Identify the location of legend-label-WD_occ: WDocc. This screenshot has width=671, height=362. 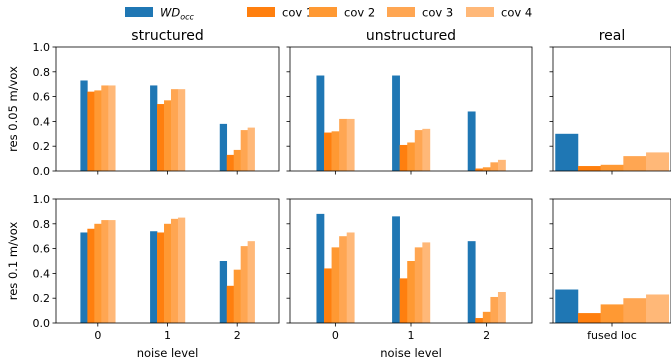
(177, 14).